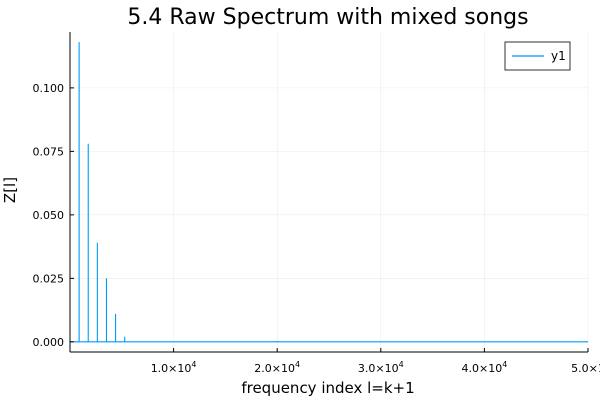 The image size is (600, 400). Describe the element at coordinates (49, 215) in the screenshot. I see `y-tick-label: 0.050` at that location.